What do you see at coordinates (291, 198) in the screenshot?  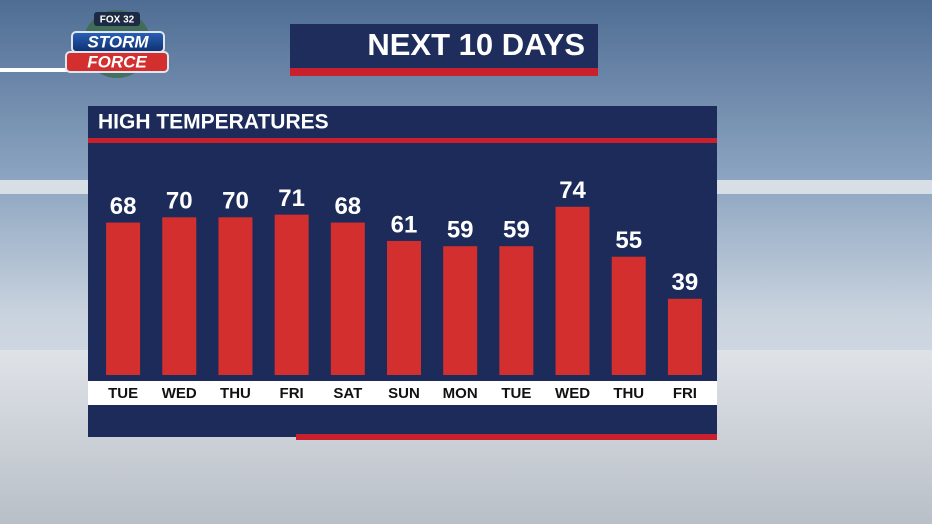 I see `value-label: 71` at bounding box center [291, 198].